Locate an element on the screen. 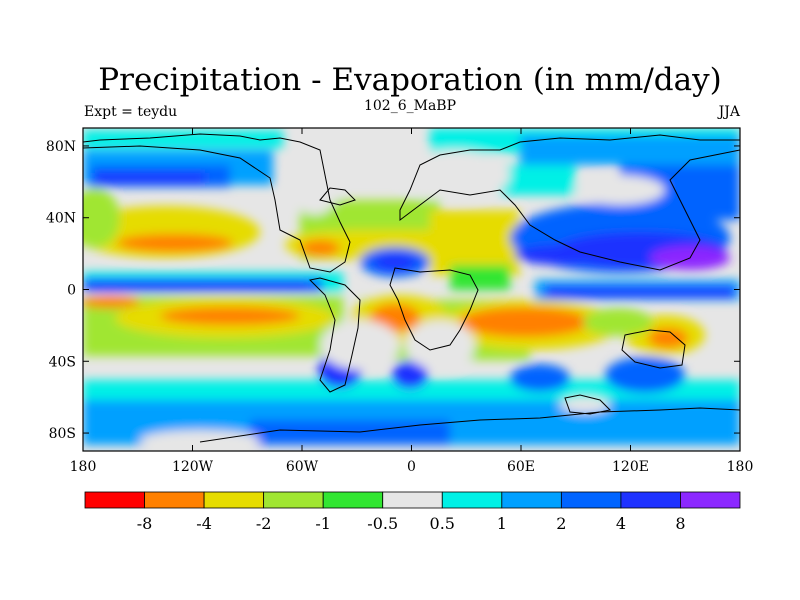  period-label: 102_6_MaBP is located at coordinates (410, 106).